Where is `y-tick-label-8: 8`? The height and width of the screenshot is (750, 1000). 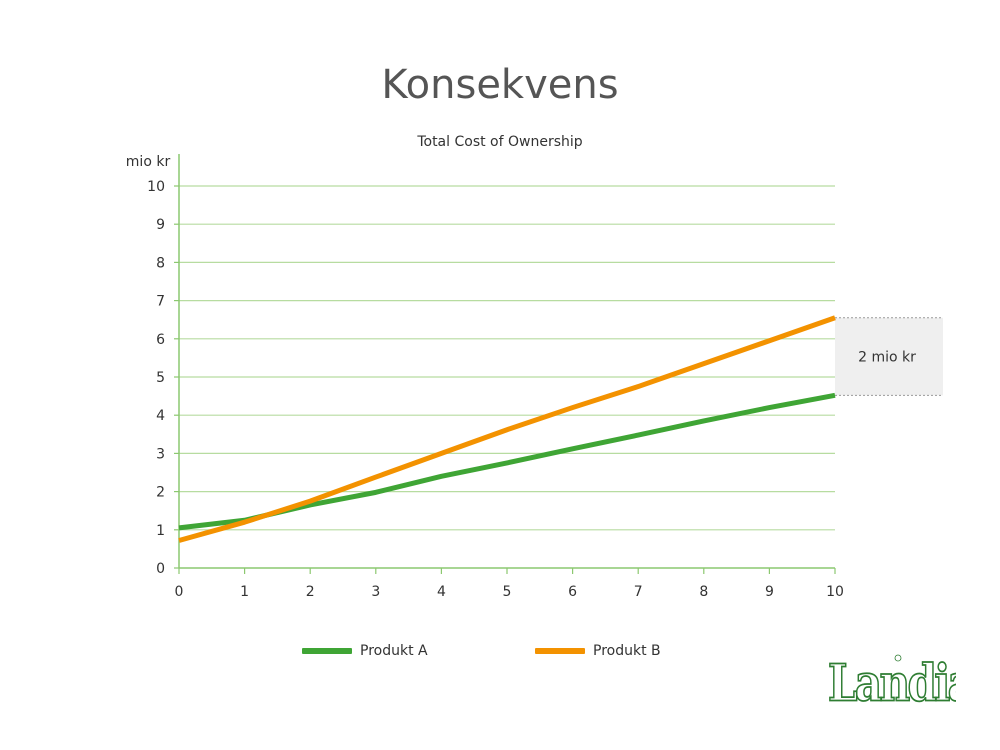
y-tick-label-8: 8 is located at coordinates (160, 263).